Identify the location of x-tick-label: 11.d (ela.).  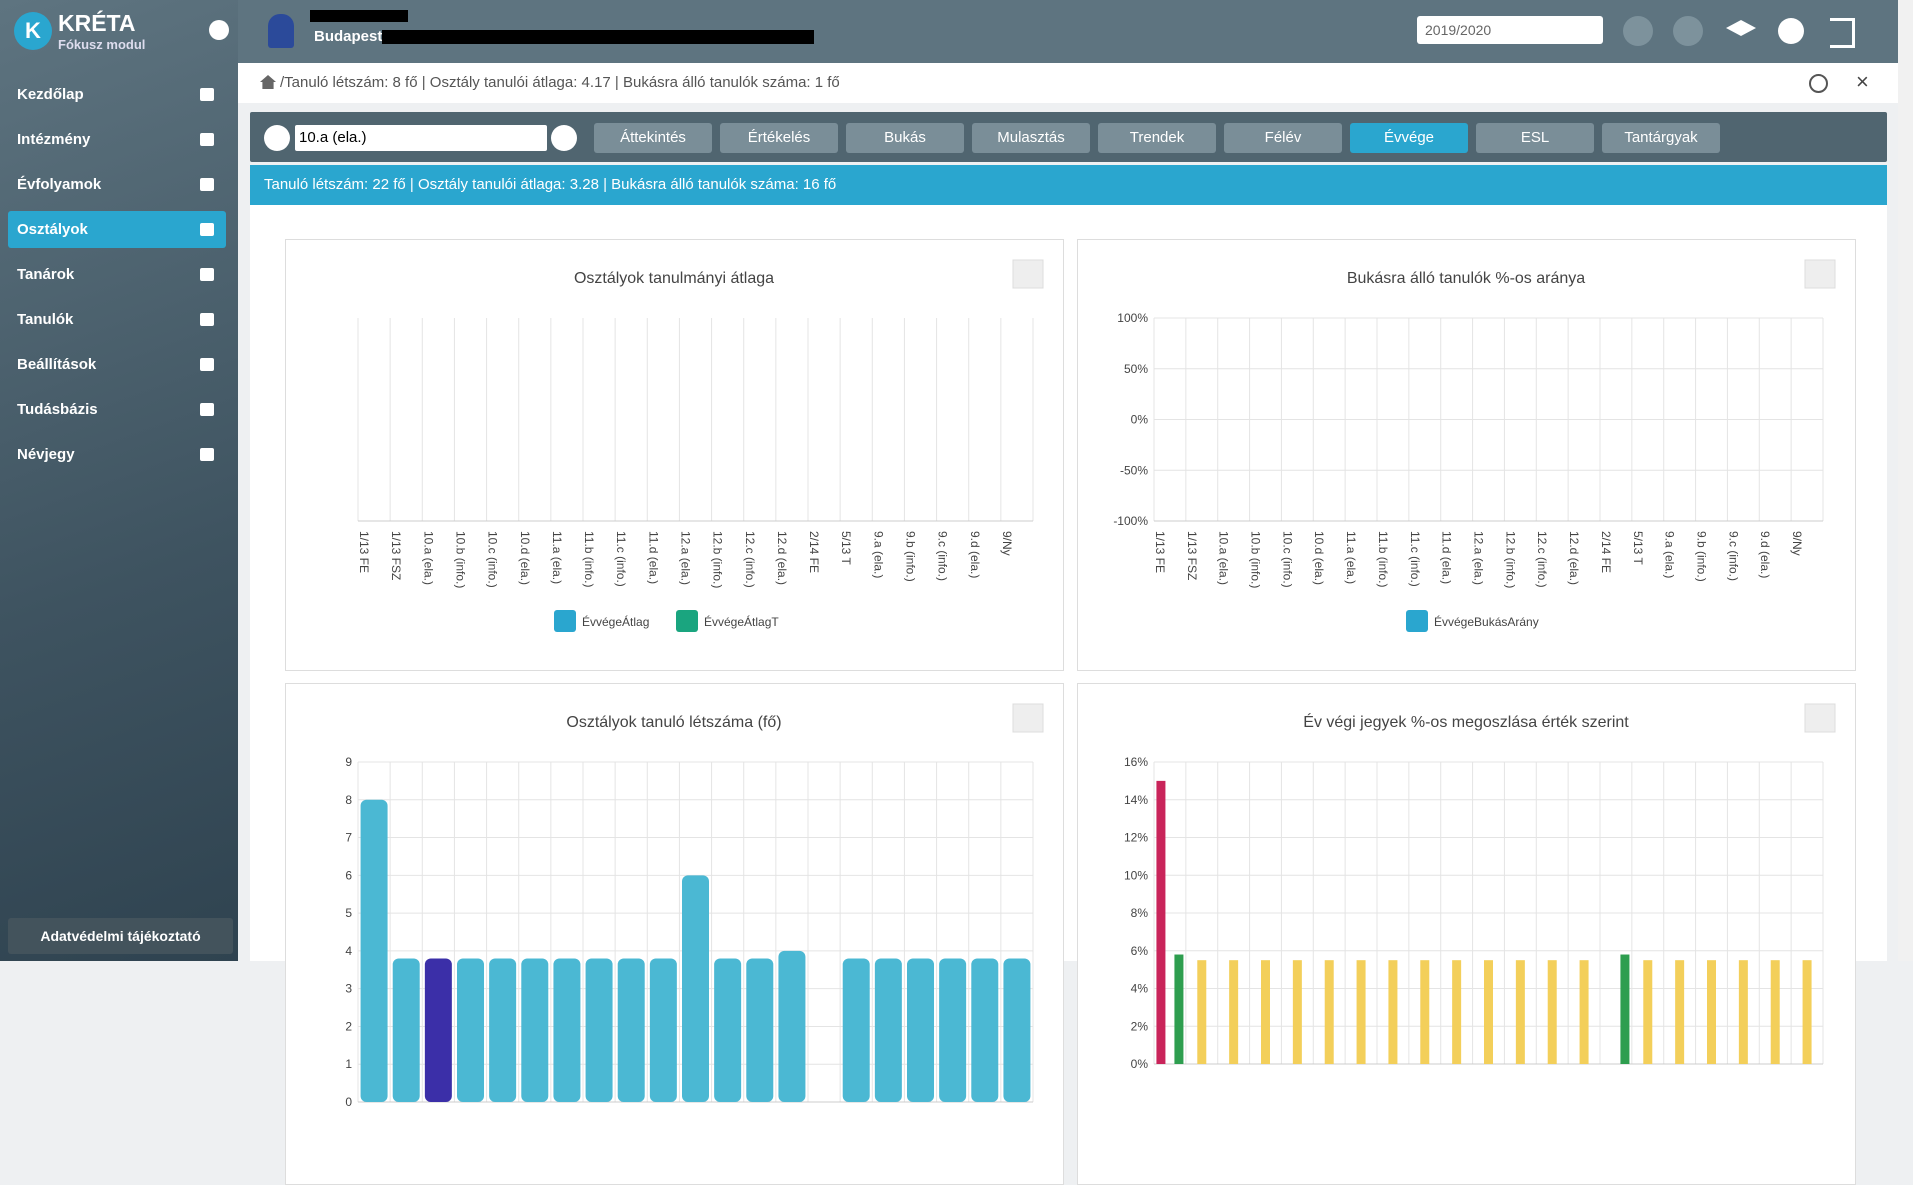
(1447, 557).